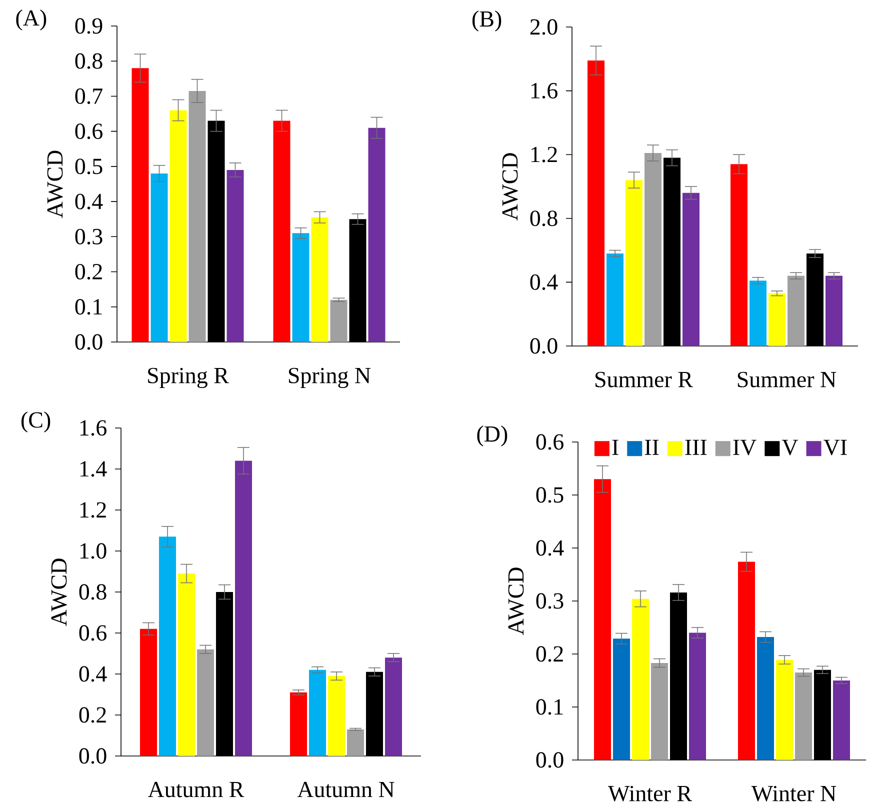  What do you see at coordinates (650, 794) in the screenshot?
I see `x-tick-label: Winter R` at bounding box center [650, 794].